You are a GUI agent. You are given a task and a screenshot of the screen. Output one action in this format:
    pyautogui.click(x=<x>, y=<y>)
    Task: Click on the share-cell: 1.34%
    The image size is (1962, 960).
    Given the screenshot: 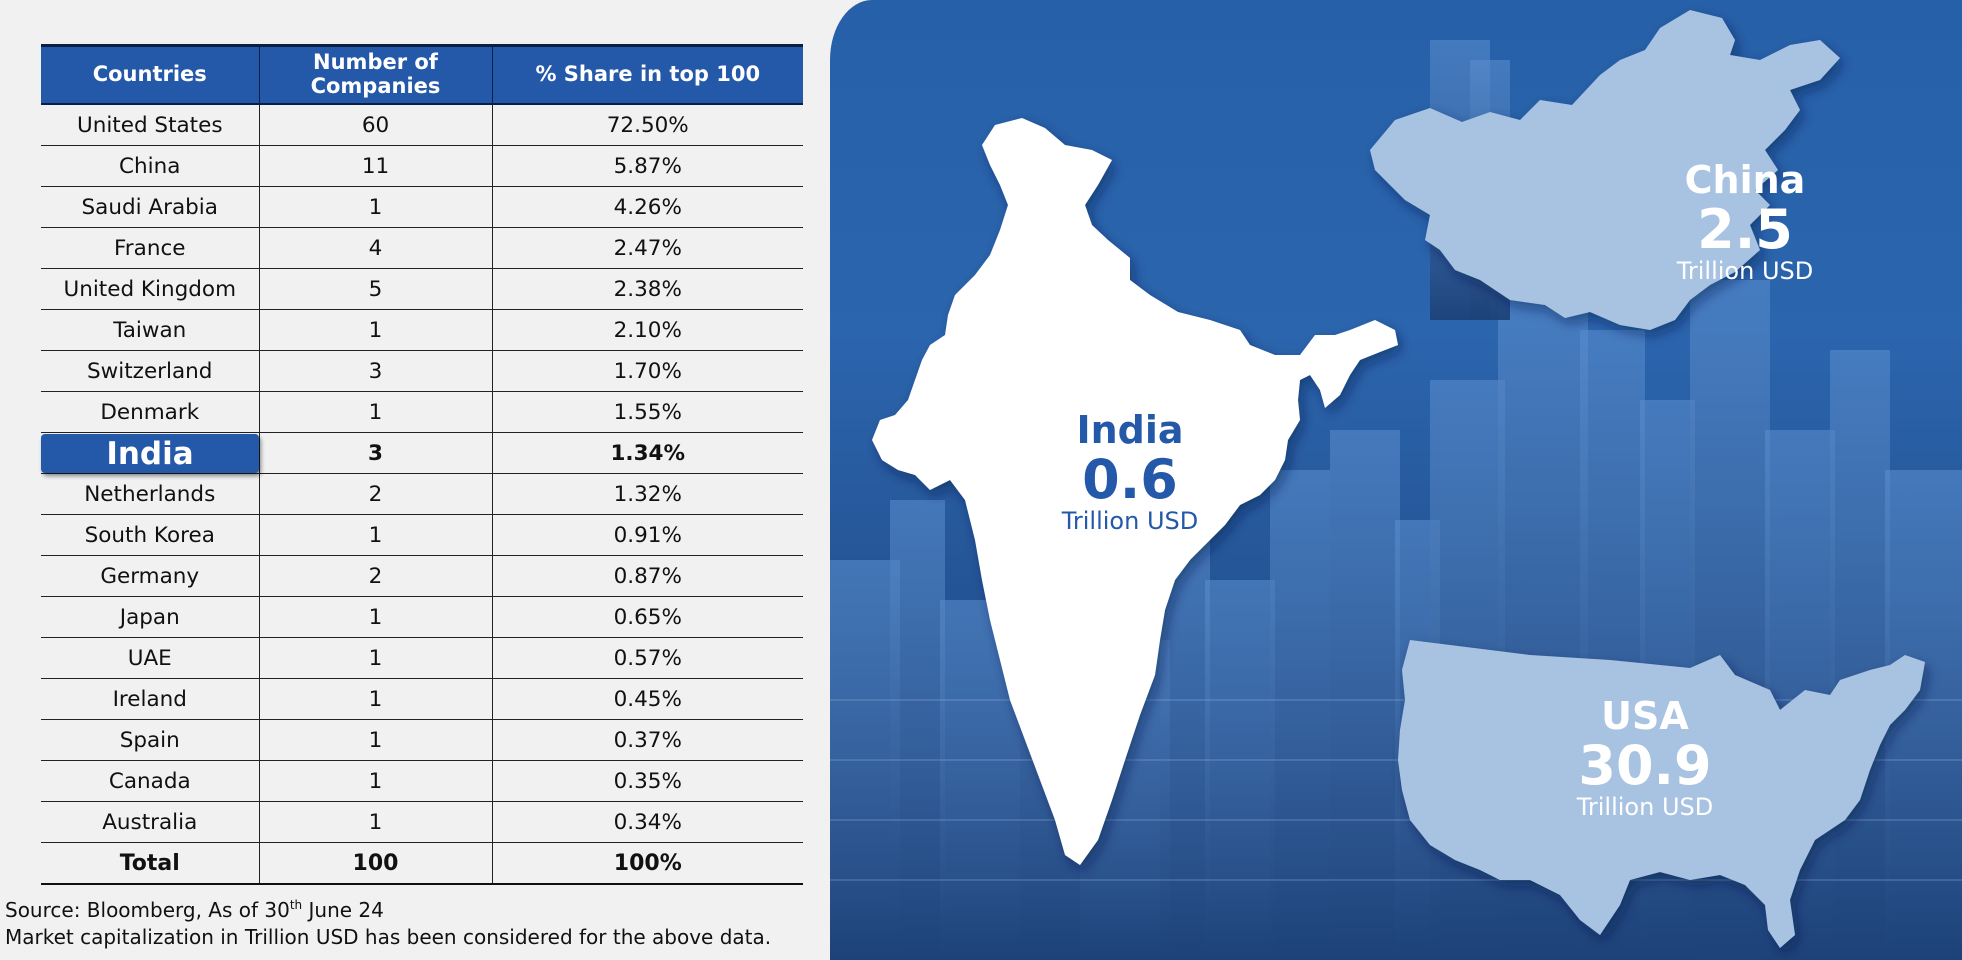 What is the action you would take?
    pyautogui.click(x=647, y=453)
    